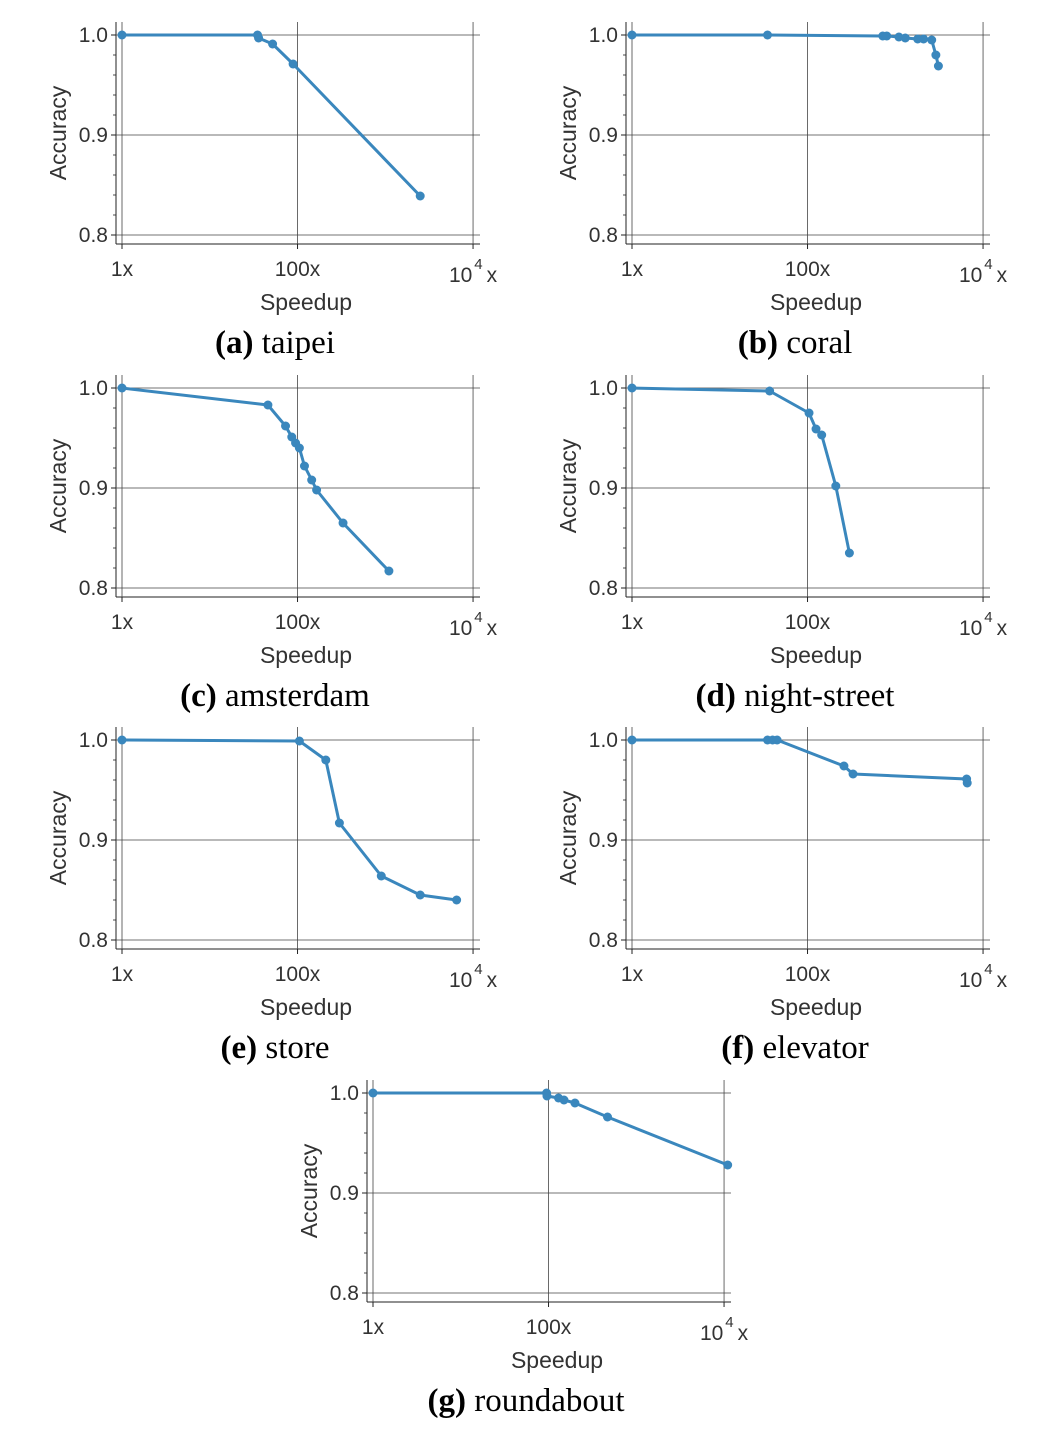 This screenshot has width=1044, height=1438. Describe the element at coordinates (298, 343) in the screenshot. I see `caption-name: taipei` at that location.